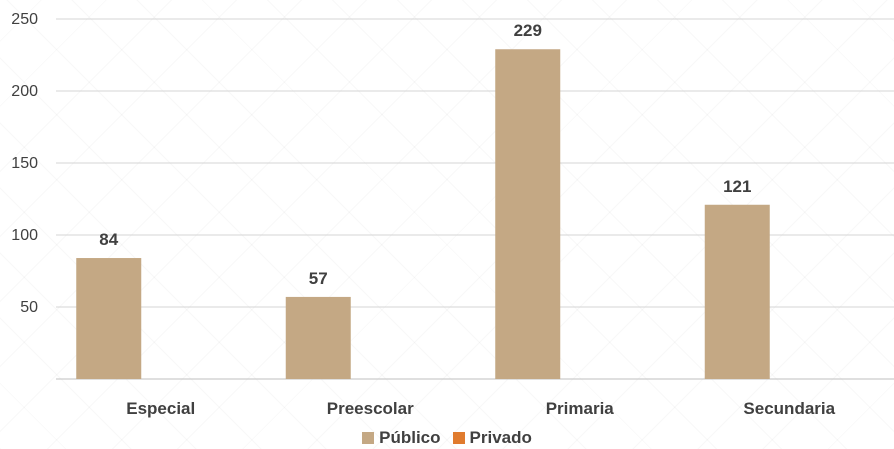  Describe the element at coordinates (410, 437) in the screenshot. I see `legend-label-publico: Público` at that location.